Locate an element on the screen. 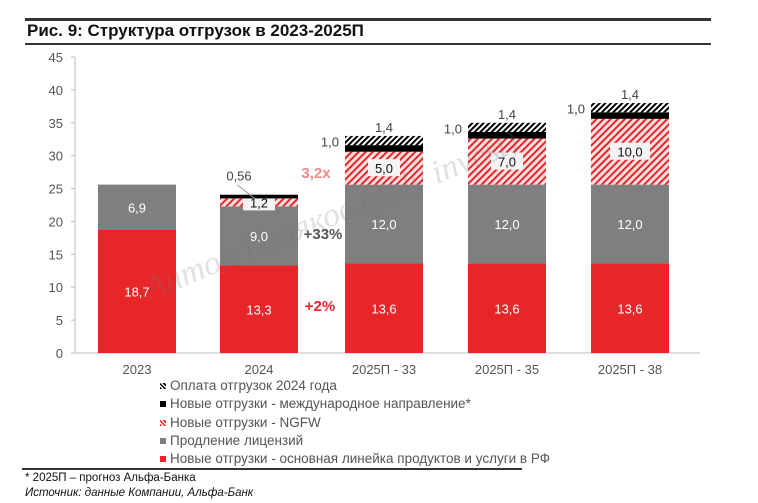 The width and height of the screenshot is (758, 503). data-label: 6,9 is located at coordinates (137, 207).